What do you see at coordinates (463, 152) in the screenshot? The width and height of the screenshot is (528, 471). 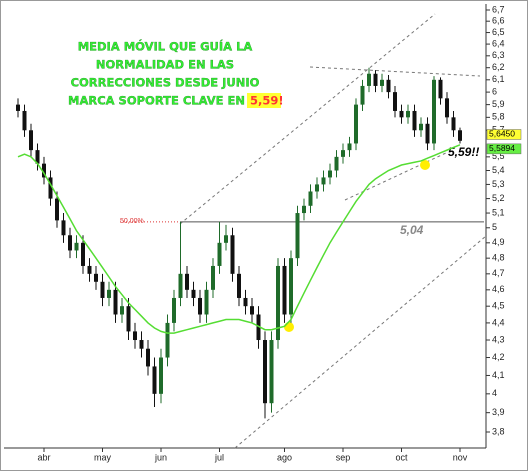 I see `support-label: 5,59!!` at bounding box center [463, 152].